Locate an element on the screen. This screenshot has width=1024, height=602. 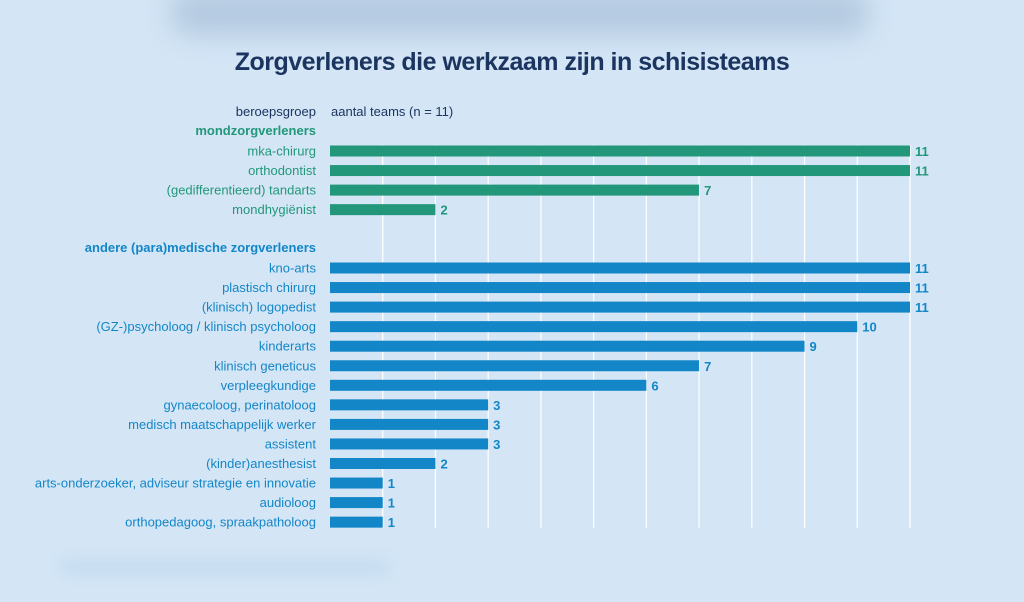
category-label: mondhygiënist is located at coordinates (274, 209).